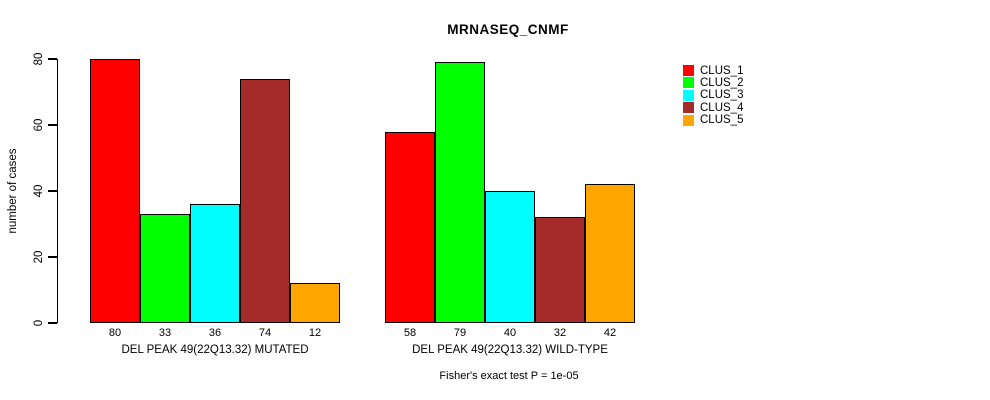 The image size is (990, 400). I want to click on legend-label-clus_3: CLUS_3, so click(722, 95).